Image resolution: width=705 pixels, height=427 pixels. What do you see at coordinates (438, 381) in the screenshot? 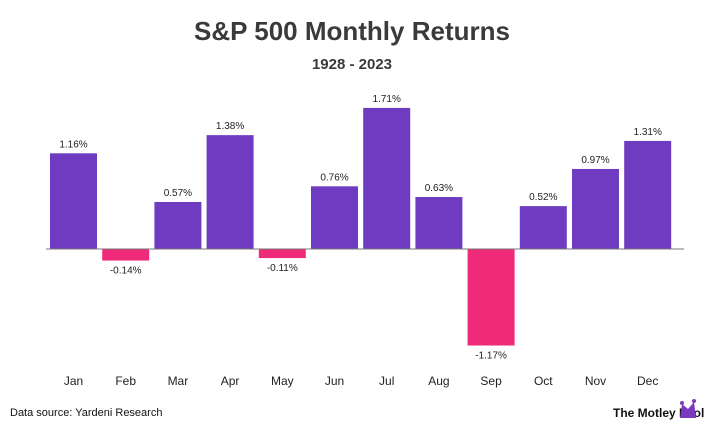
I see `month-label-aug: Aug` at bounding box center [438, 381].